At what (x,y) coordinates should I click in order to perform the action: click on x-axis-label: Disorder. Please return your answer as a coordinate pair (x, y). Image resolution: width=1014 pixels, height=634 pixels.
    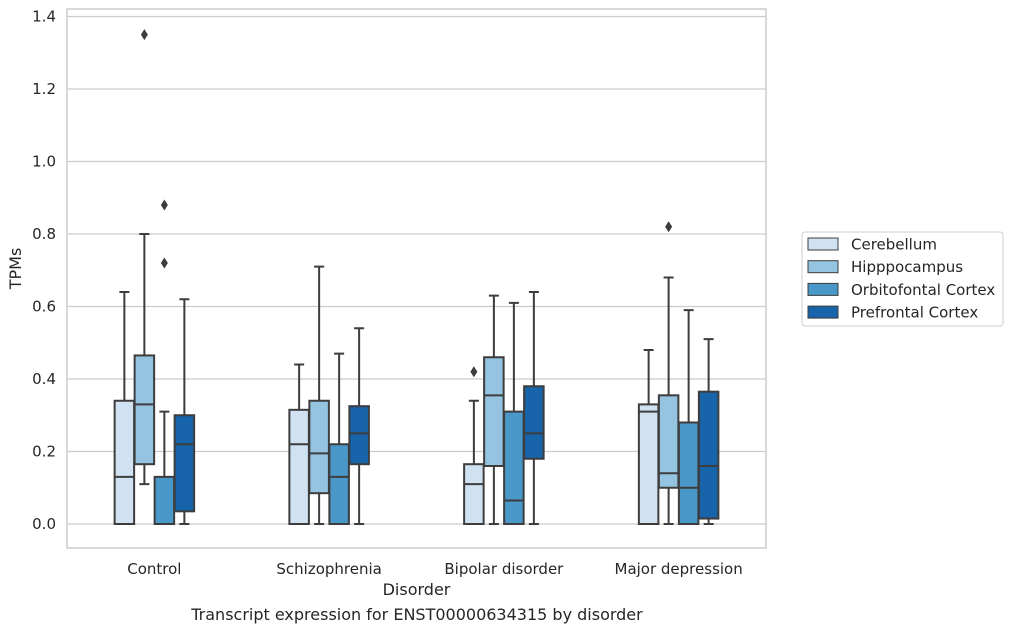
    Looking at the image, I should click on (417, 589).